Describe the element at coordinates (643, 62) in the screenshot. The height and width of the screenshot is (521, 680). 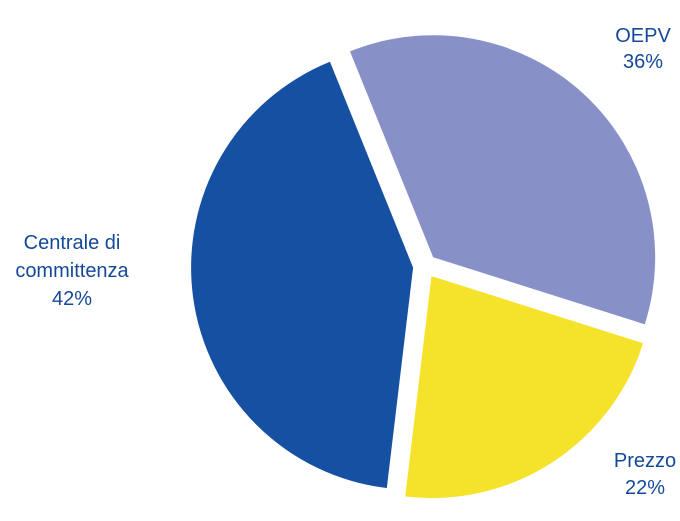
I see `slice-value-oepv: 36%` at that location.